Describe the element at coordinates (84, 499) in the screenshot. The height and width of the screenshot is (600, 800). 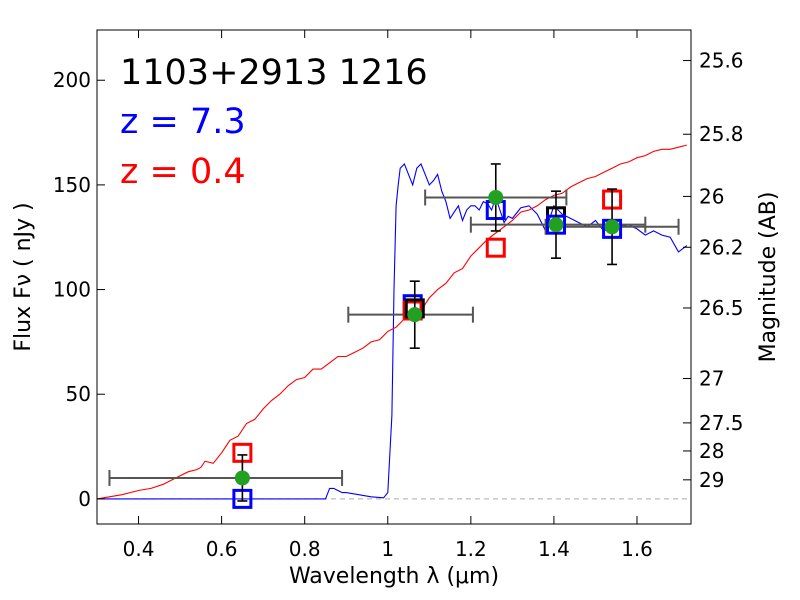
I see `y-tick-label: 0` at that location.